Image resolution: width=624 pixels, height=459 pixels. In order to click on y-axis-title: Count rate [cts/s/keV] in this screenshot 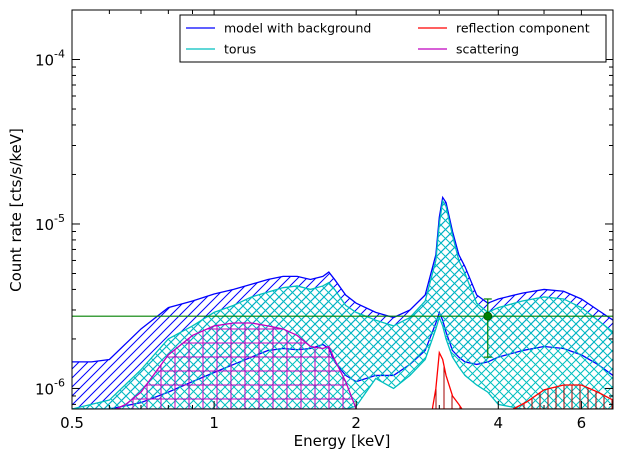, I will do `click(16, 210)`.